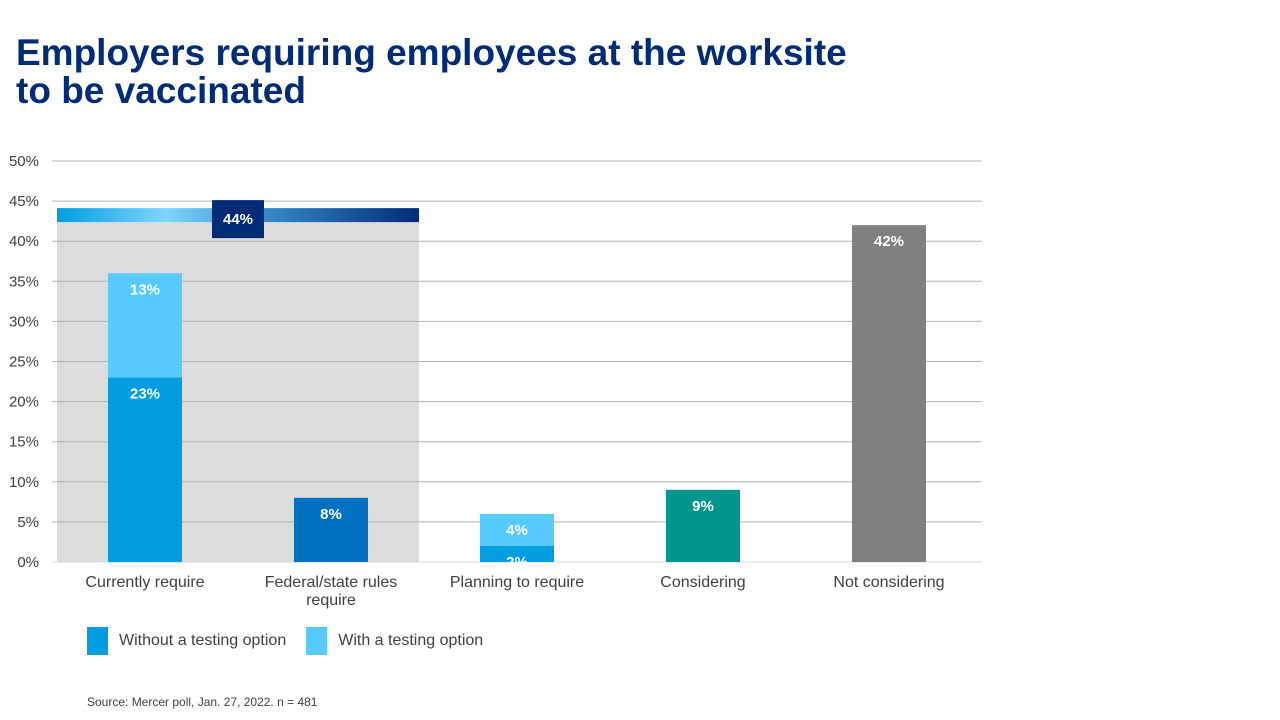  Describe the element at coordinates (24, 281) in the screenshot. I see `y-tick-label: 35%` at that location.